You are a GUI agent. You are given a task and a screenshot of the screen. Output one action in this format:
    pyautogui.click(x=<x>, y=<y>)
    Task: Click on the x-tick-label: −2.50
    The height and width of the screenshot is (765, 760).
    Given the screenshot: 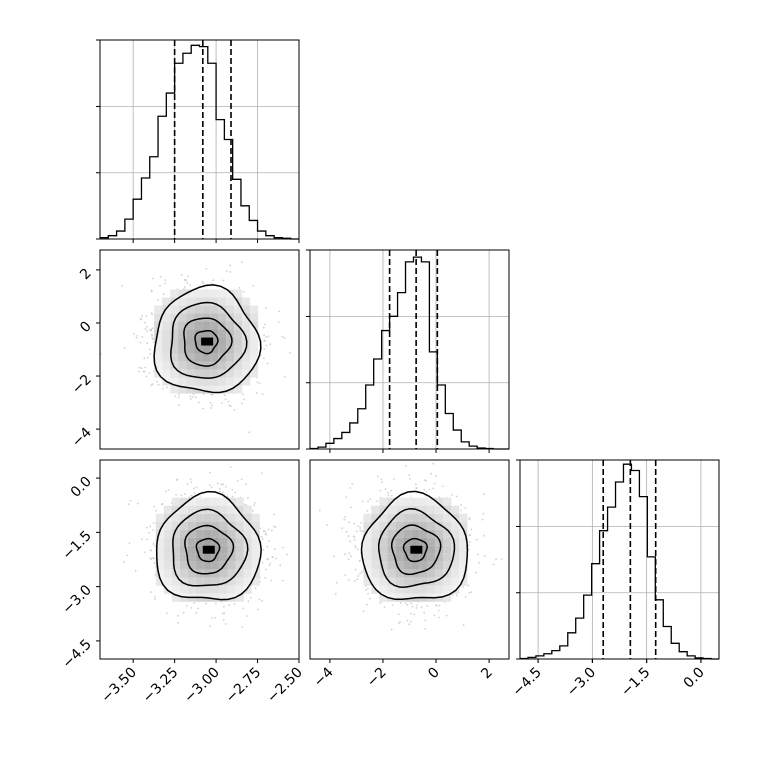 What is the action you would take?
    pyautogui.click(x=285, y=686)
    